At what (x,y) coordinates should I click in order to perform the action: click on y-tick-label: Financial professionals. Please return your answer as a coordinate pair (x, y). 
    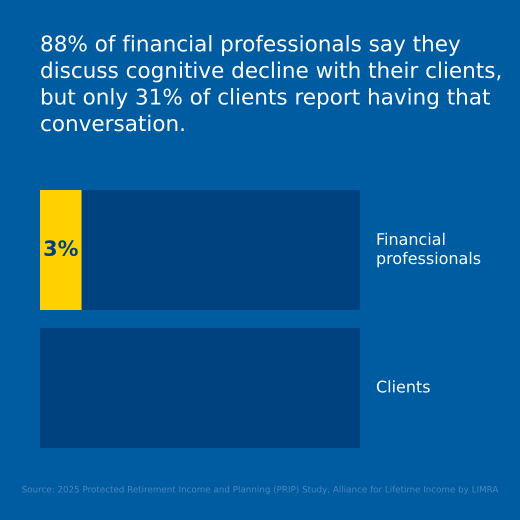
    Looking at the image, I should click on (428, 250).